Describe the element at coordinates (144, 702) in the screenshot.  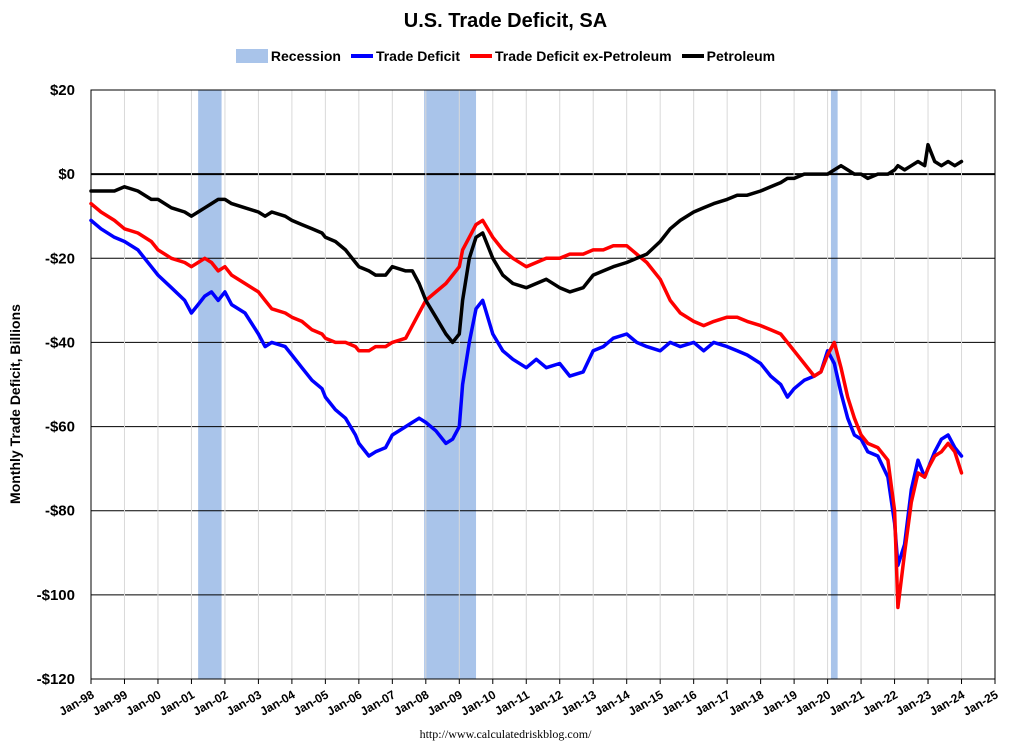
I see `x-tick-label: Jan-00` at that location.